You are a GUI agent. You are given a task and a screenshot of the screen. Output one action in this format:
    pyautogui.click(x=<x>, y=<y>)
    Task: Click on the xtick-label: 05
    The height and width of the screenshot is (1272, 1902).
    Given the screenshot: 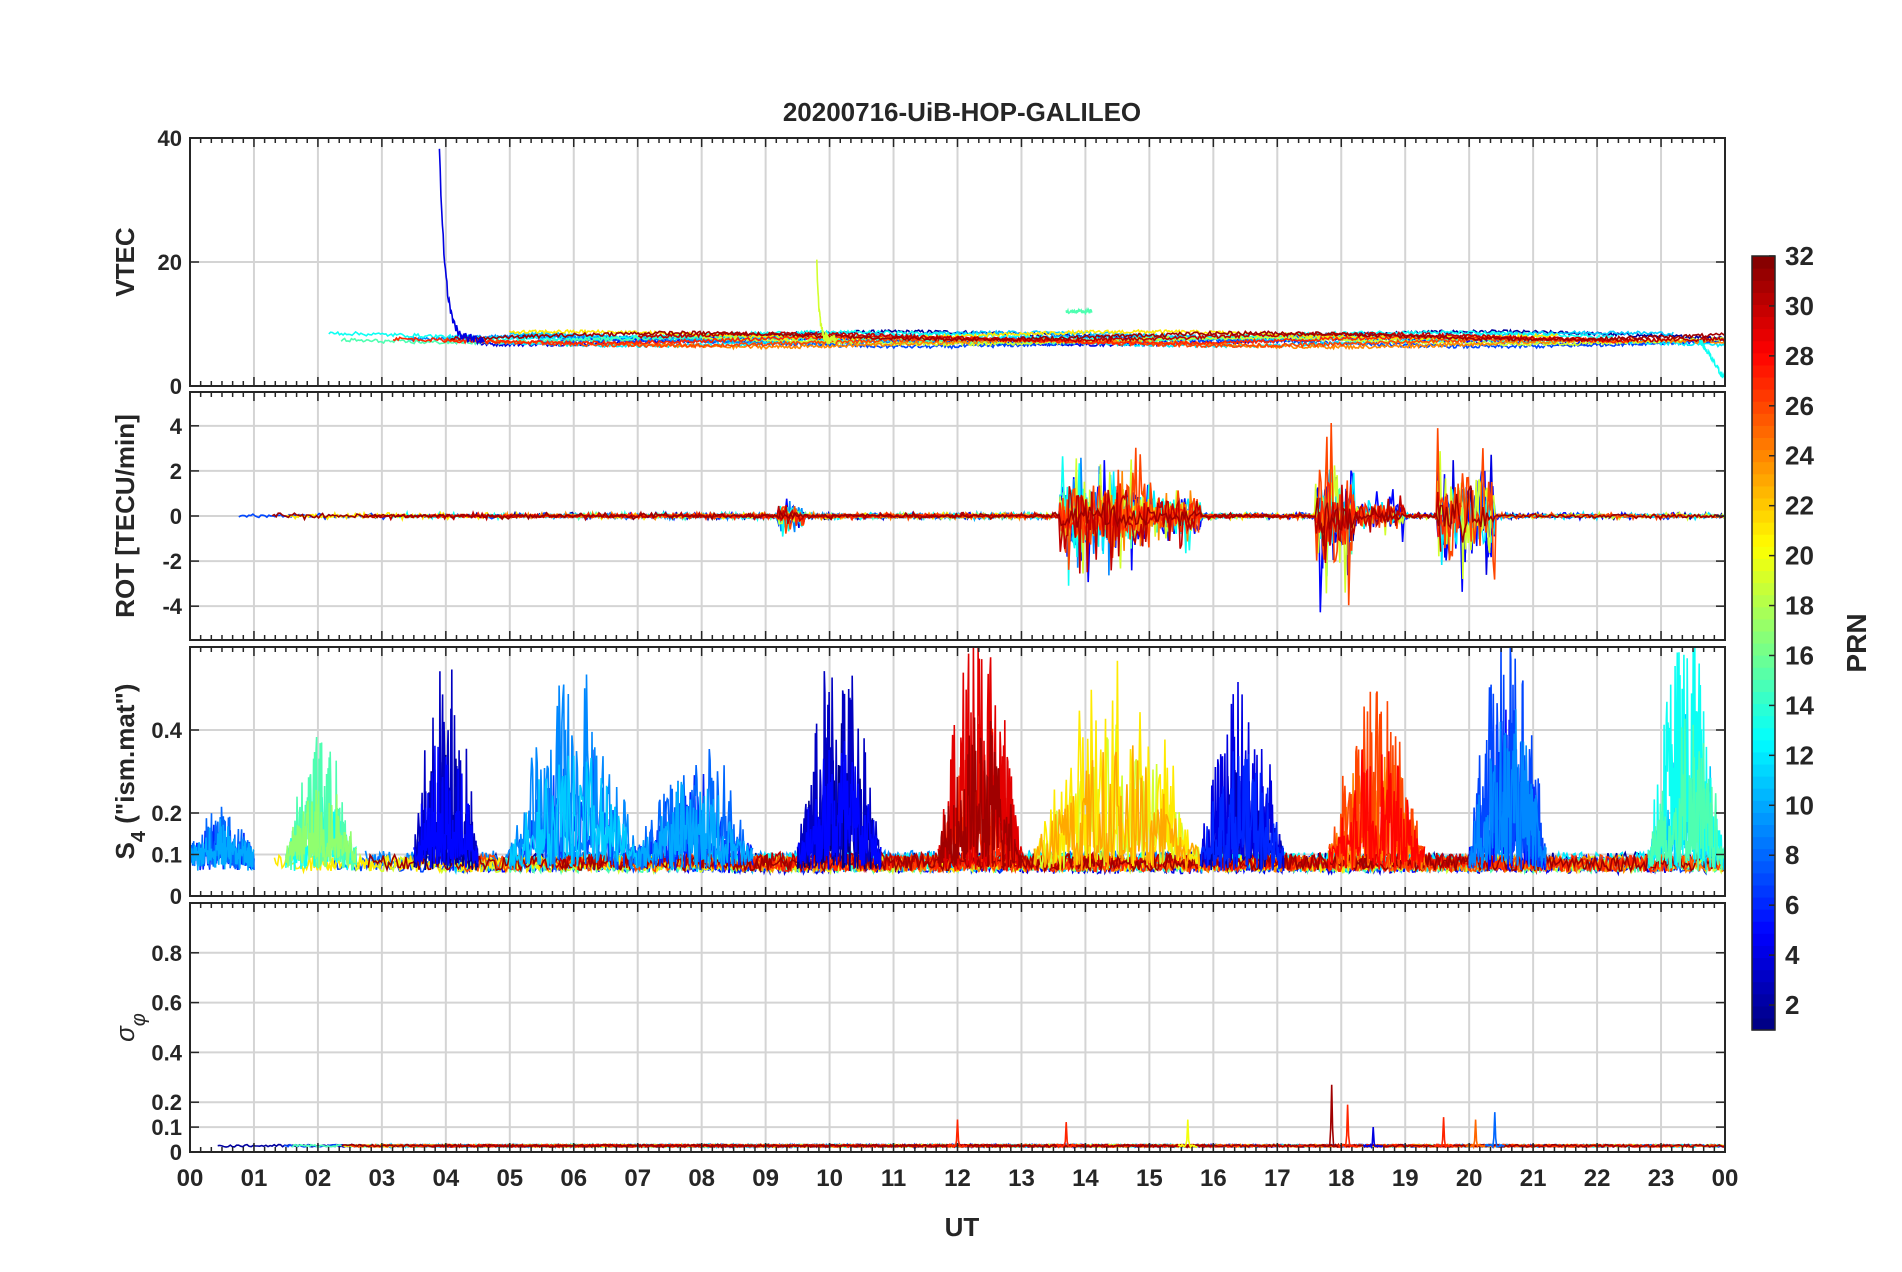 What is the action you would take?
    pyautogui.click(x=509, y=1178)
    